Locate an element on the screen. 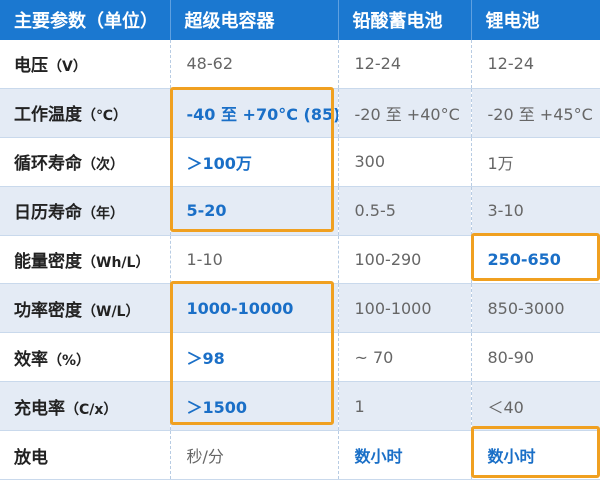 This screenshot has height=480, width=600. cell-supercapacitor: 1-10 is located at coordinates (253, 260).